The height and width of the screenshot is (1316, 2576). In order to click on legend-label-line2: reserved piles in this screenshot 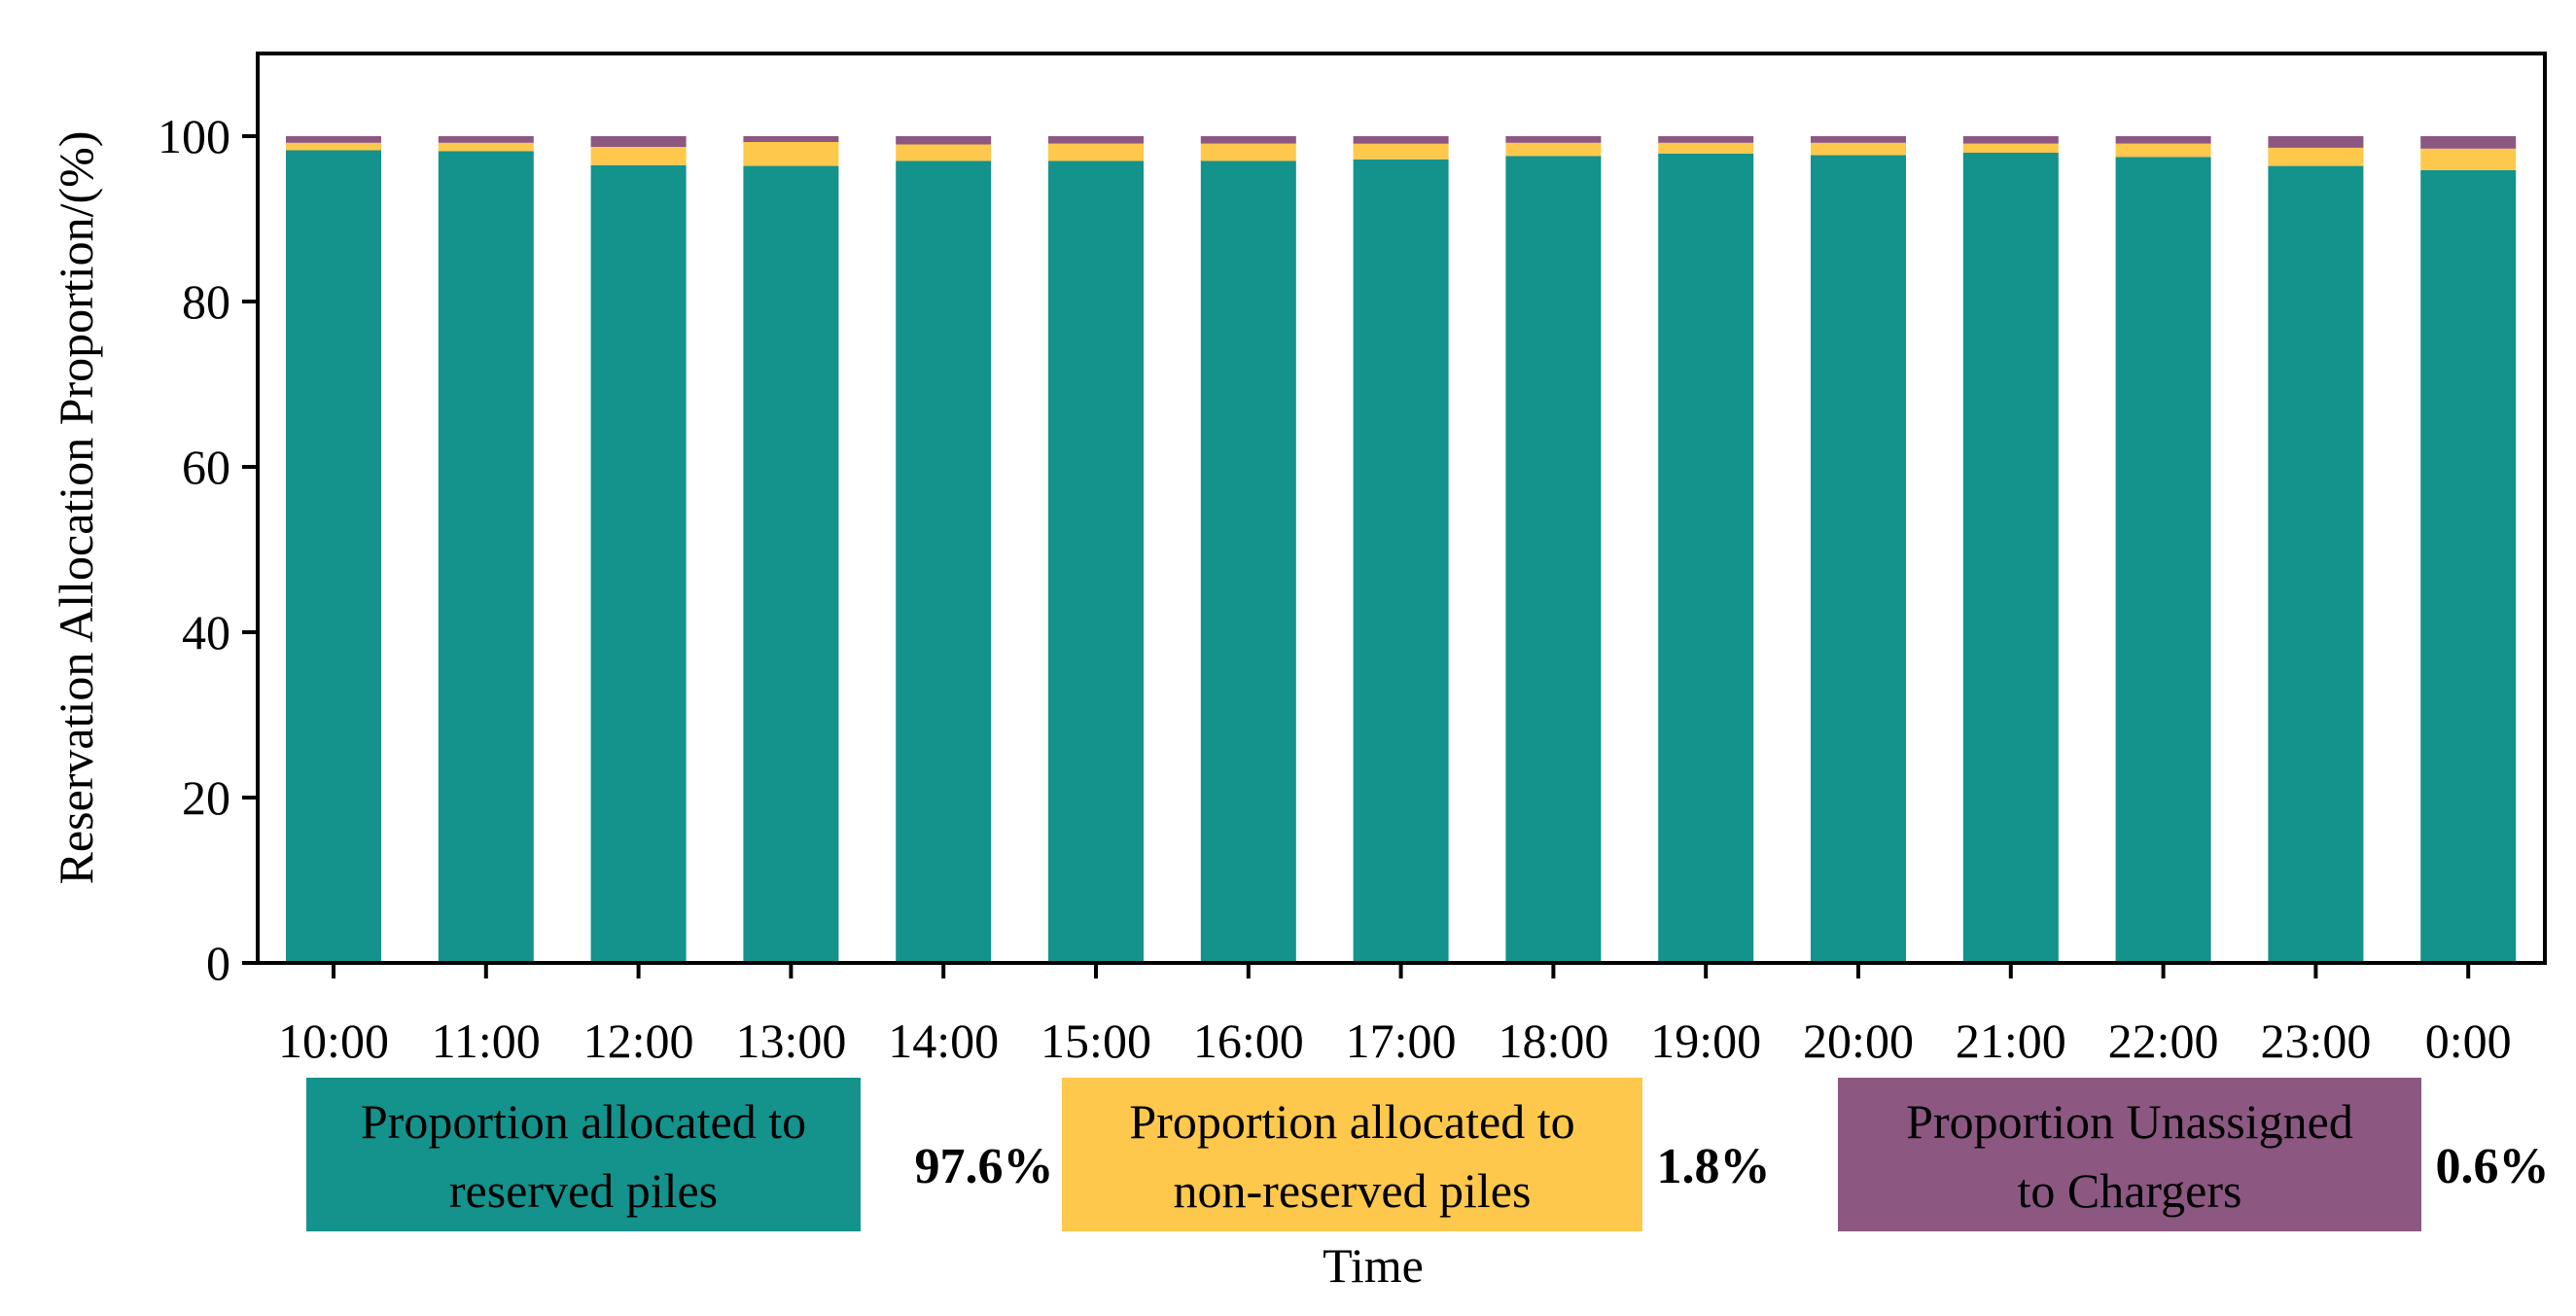, I will do `click(584, 1191)`.